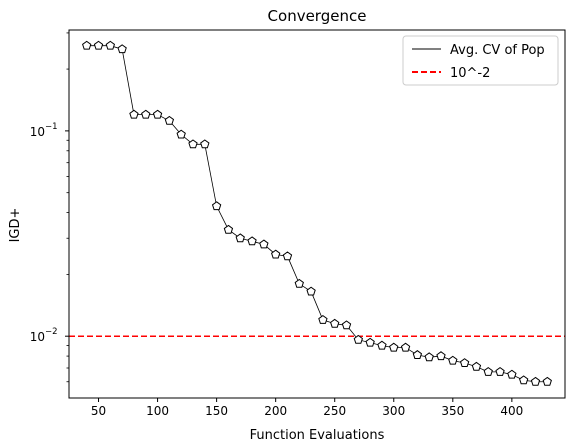  What do you see at coordinates (98, 411) in the screenshot?
I see `x-tick-label: 50` at bounding box center [98, 411].